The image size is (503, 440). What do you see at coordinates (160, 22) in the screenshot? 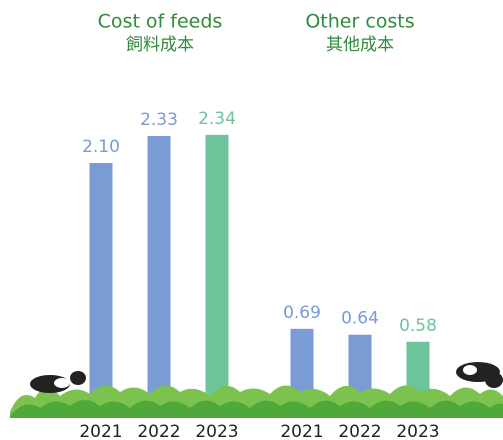
I see `chart-title: Cost of feeds` at bounding box center [160, 22].